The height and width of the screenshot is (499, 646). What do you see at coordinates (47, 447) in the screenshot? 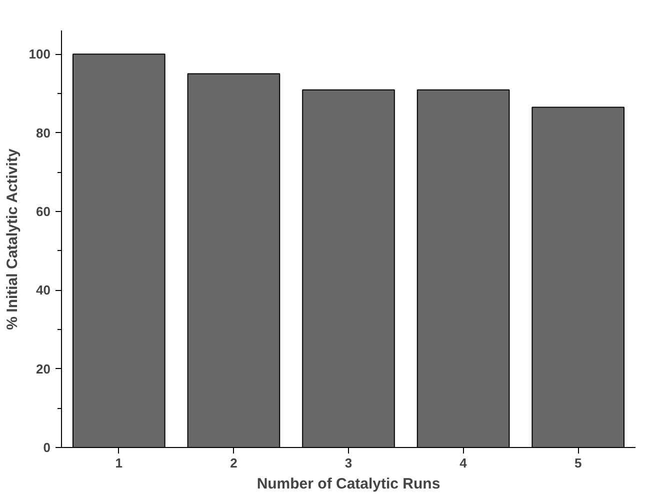
I see `y-tick-label: 0` at bounding box center [47, 447].